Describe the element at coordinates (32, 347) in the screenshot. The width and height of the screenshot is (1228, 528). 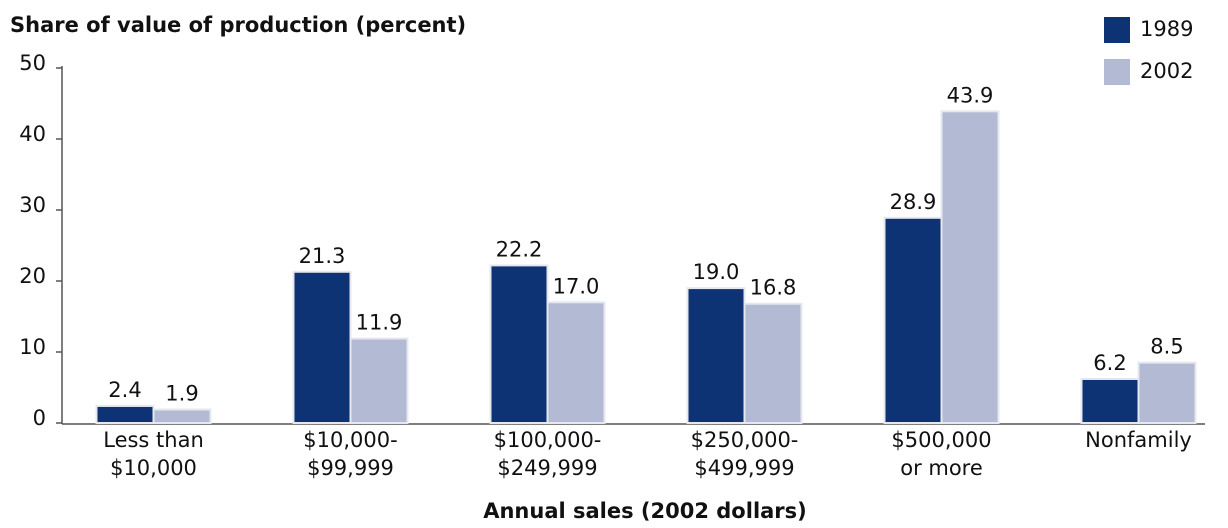
I see `y-tick-label: 10` at that location.